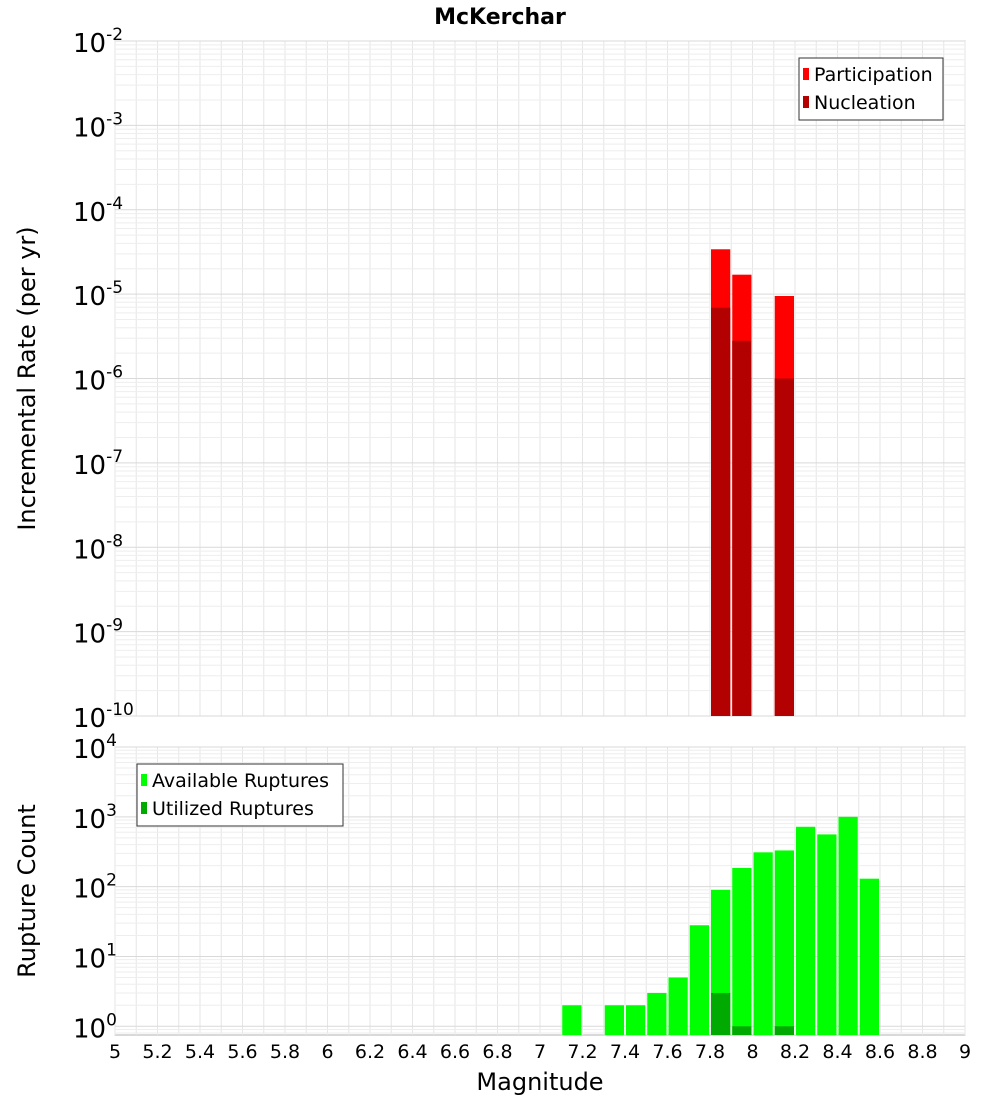  Describe the element at coordinates (582, 1052) in the screenshot. I see `x-tick-label: 7.2` at that location.